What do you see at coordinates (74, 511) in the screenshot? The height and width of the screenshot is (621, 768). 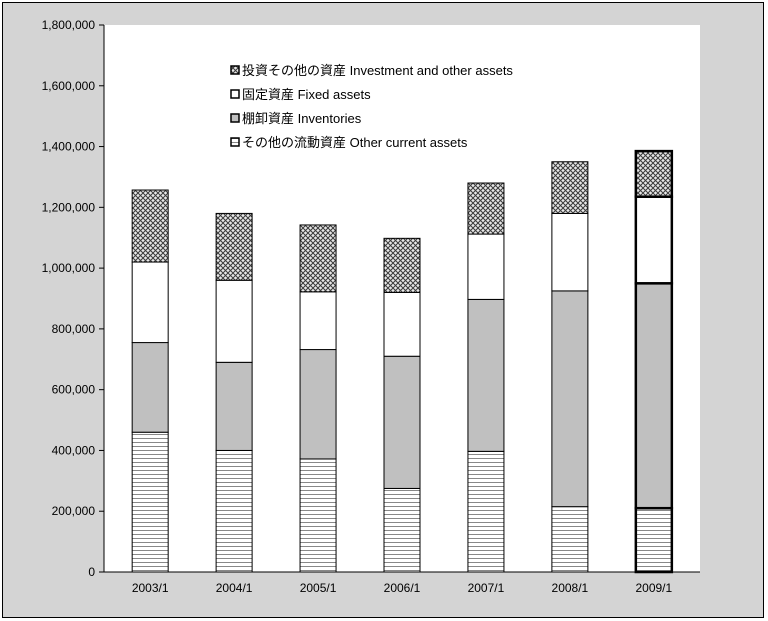 I see `y-tick-label: 200,000` at bounding box center [74, 511].